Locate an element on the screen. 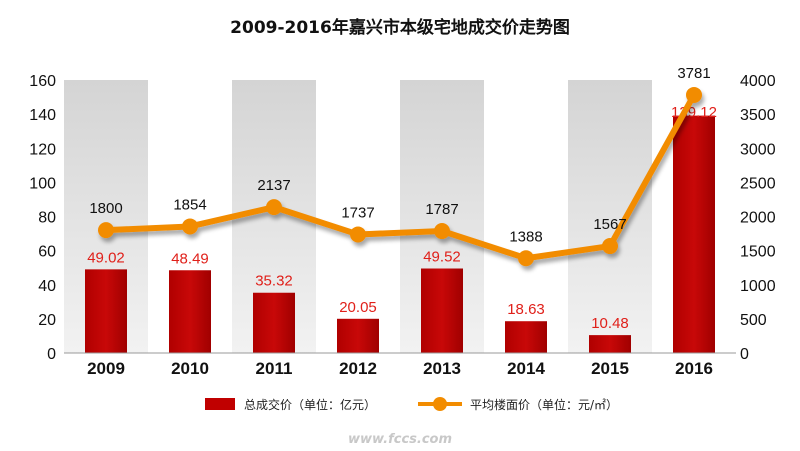 The image size is (800, 451). x-category-label: 2015 is located at coordinates (610, 368).